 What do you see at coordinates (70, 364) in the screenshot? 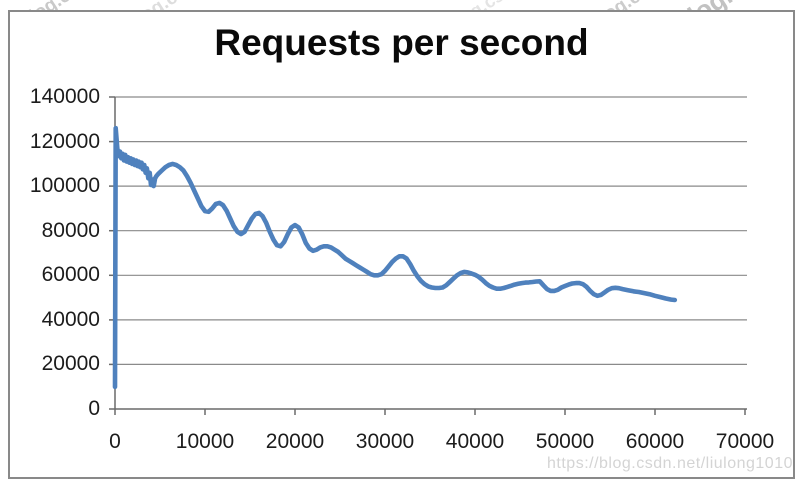
I see `y-axis-label: 20000` at bounding box center [70, 364].